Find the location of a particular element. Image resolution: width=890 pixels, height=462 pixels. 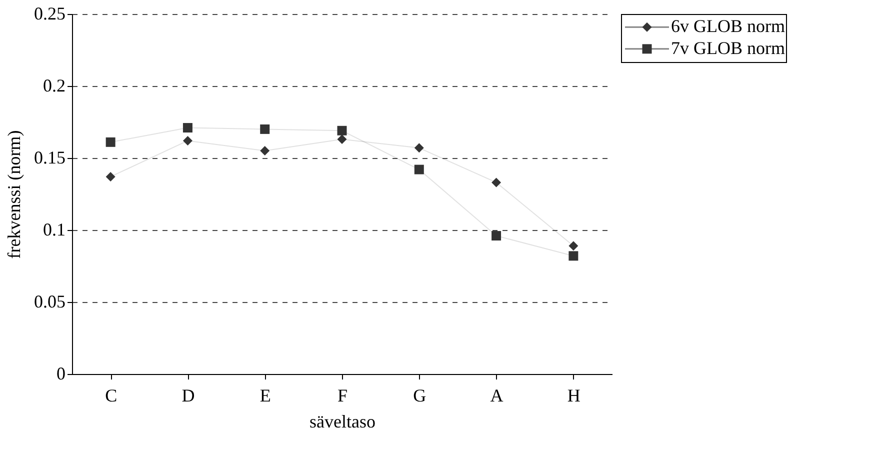

y-tick-label: 0.2 is located at coordinates (54, 86).